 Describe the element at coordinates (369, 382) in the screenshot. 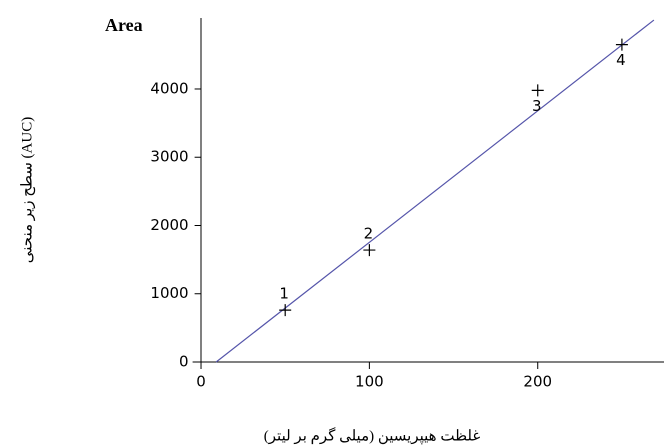

I see `x-tick-label: 100` at that location.